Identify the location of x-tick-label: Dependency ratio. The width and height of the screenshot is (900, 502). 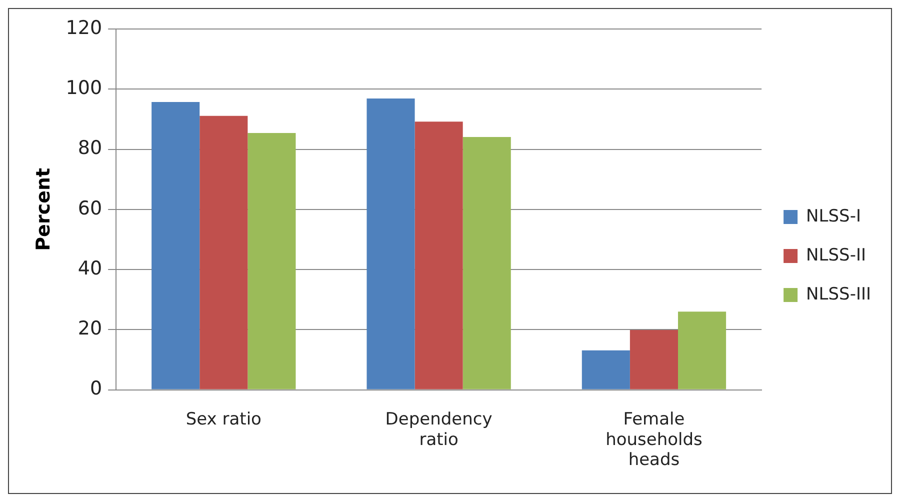
(438, 429).